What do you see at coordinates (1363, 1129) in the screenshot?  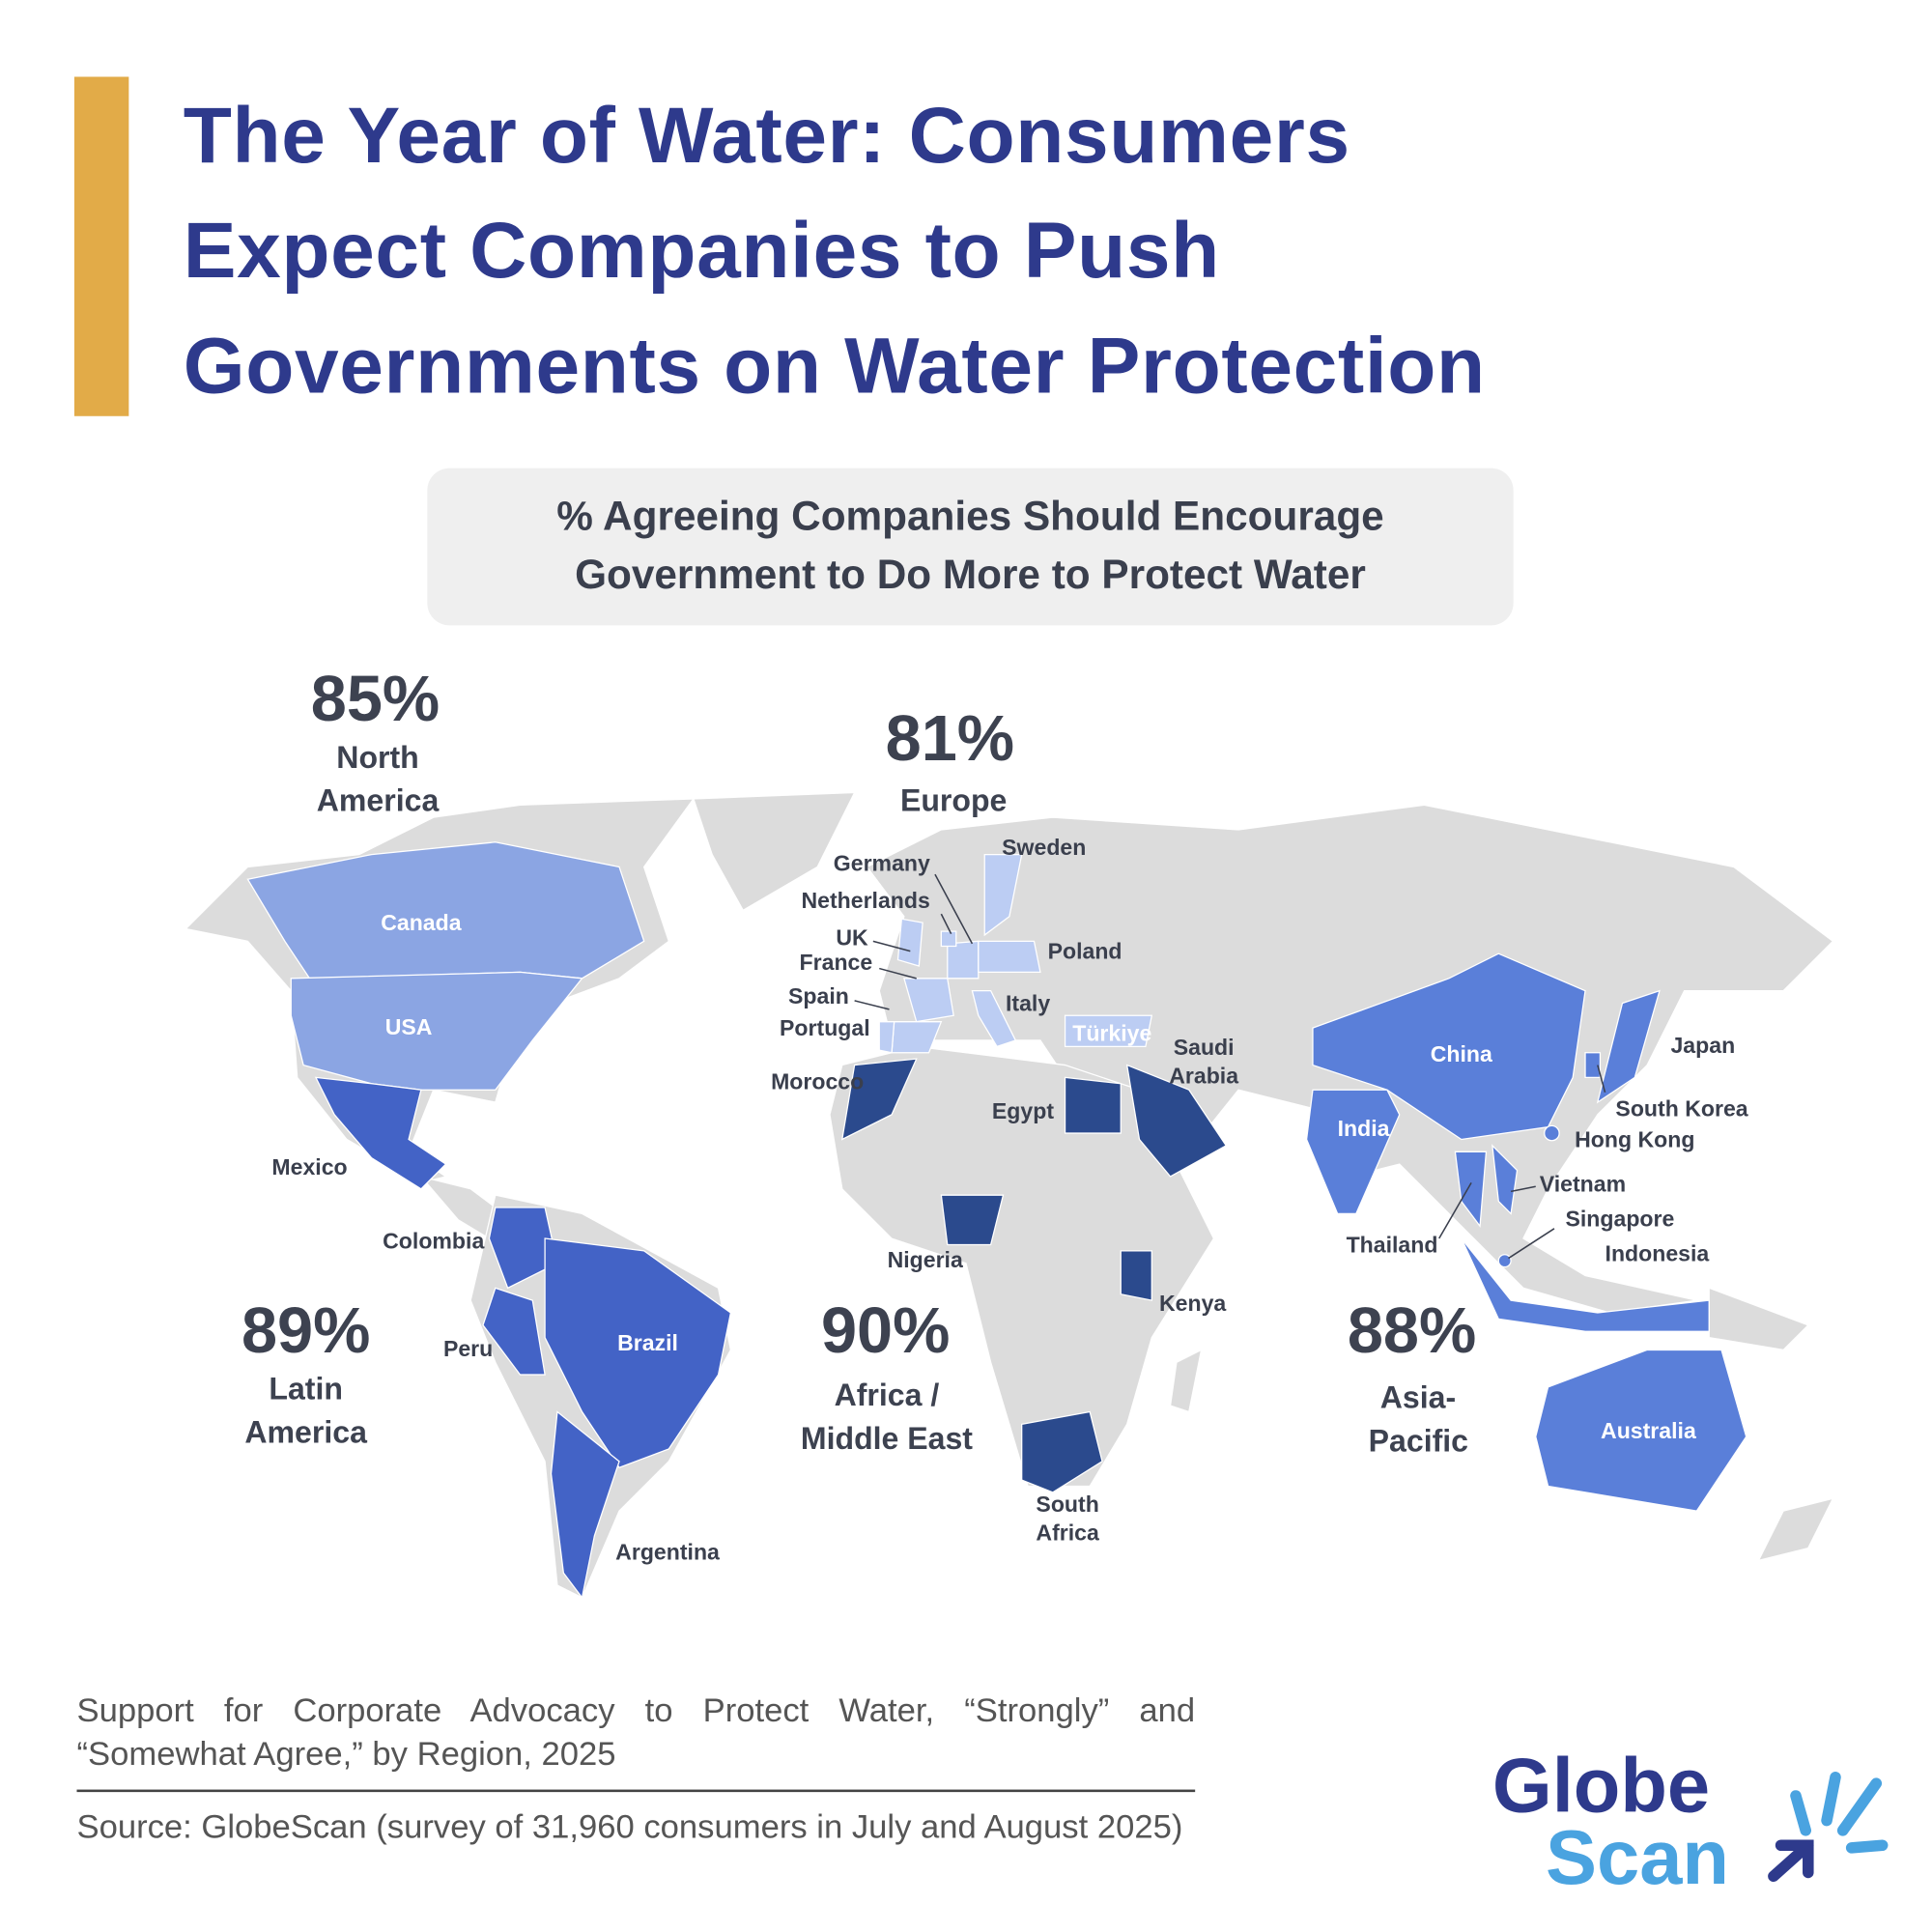 I see `country-label: India` at bounding box center [1363, 1129].